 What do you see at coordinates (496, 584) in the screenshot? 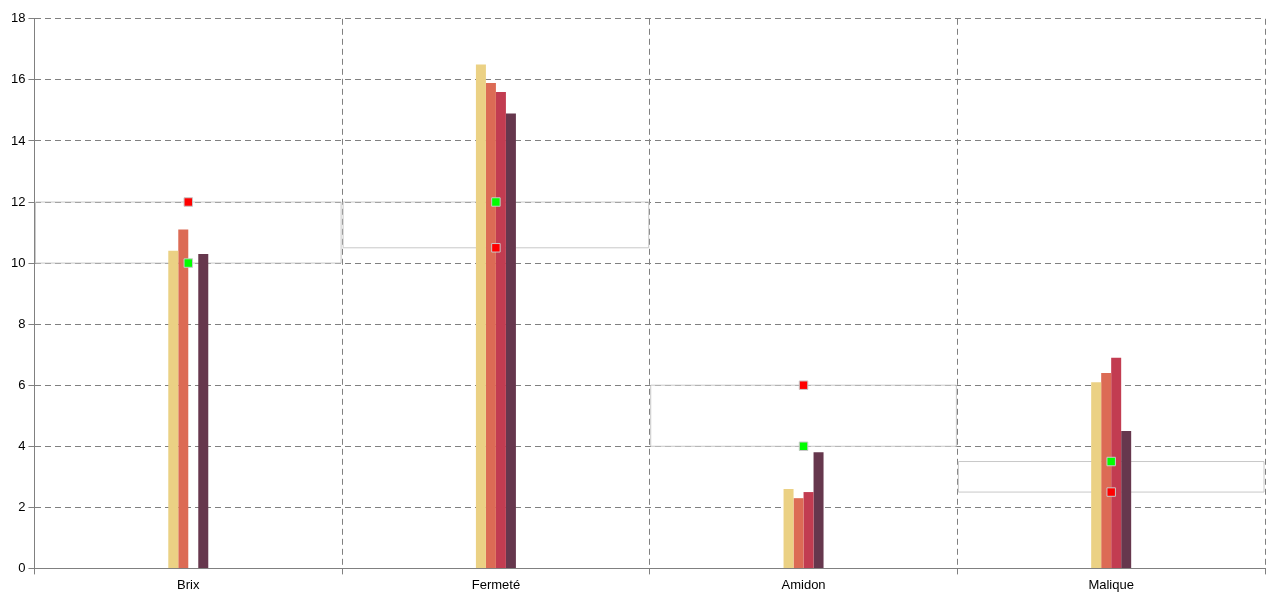
I see `x-tick-label: Fermeté` at bounding box center [496, 584].